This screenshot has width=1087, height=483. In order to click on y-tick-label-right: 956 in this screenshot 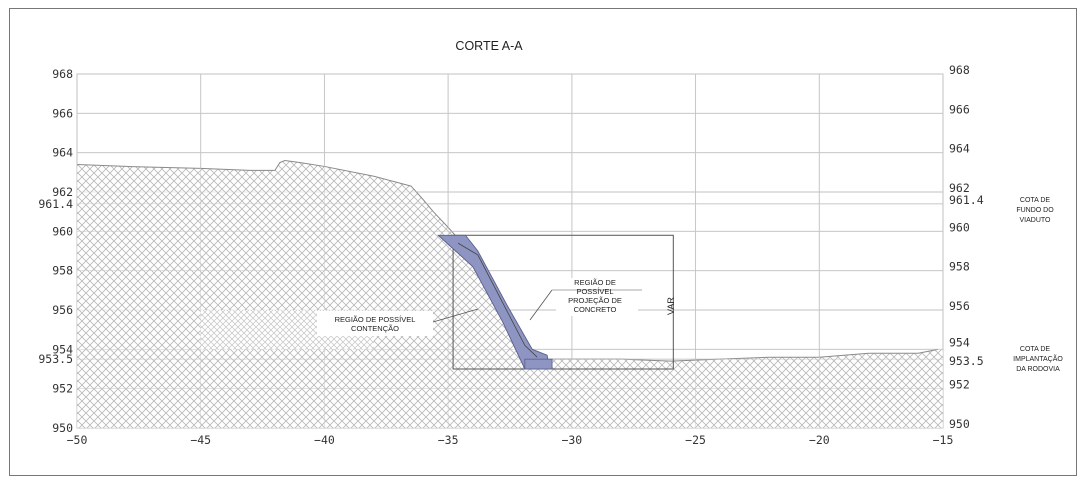, I will do `click(959, 306)`.